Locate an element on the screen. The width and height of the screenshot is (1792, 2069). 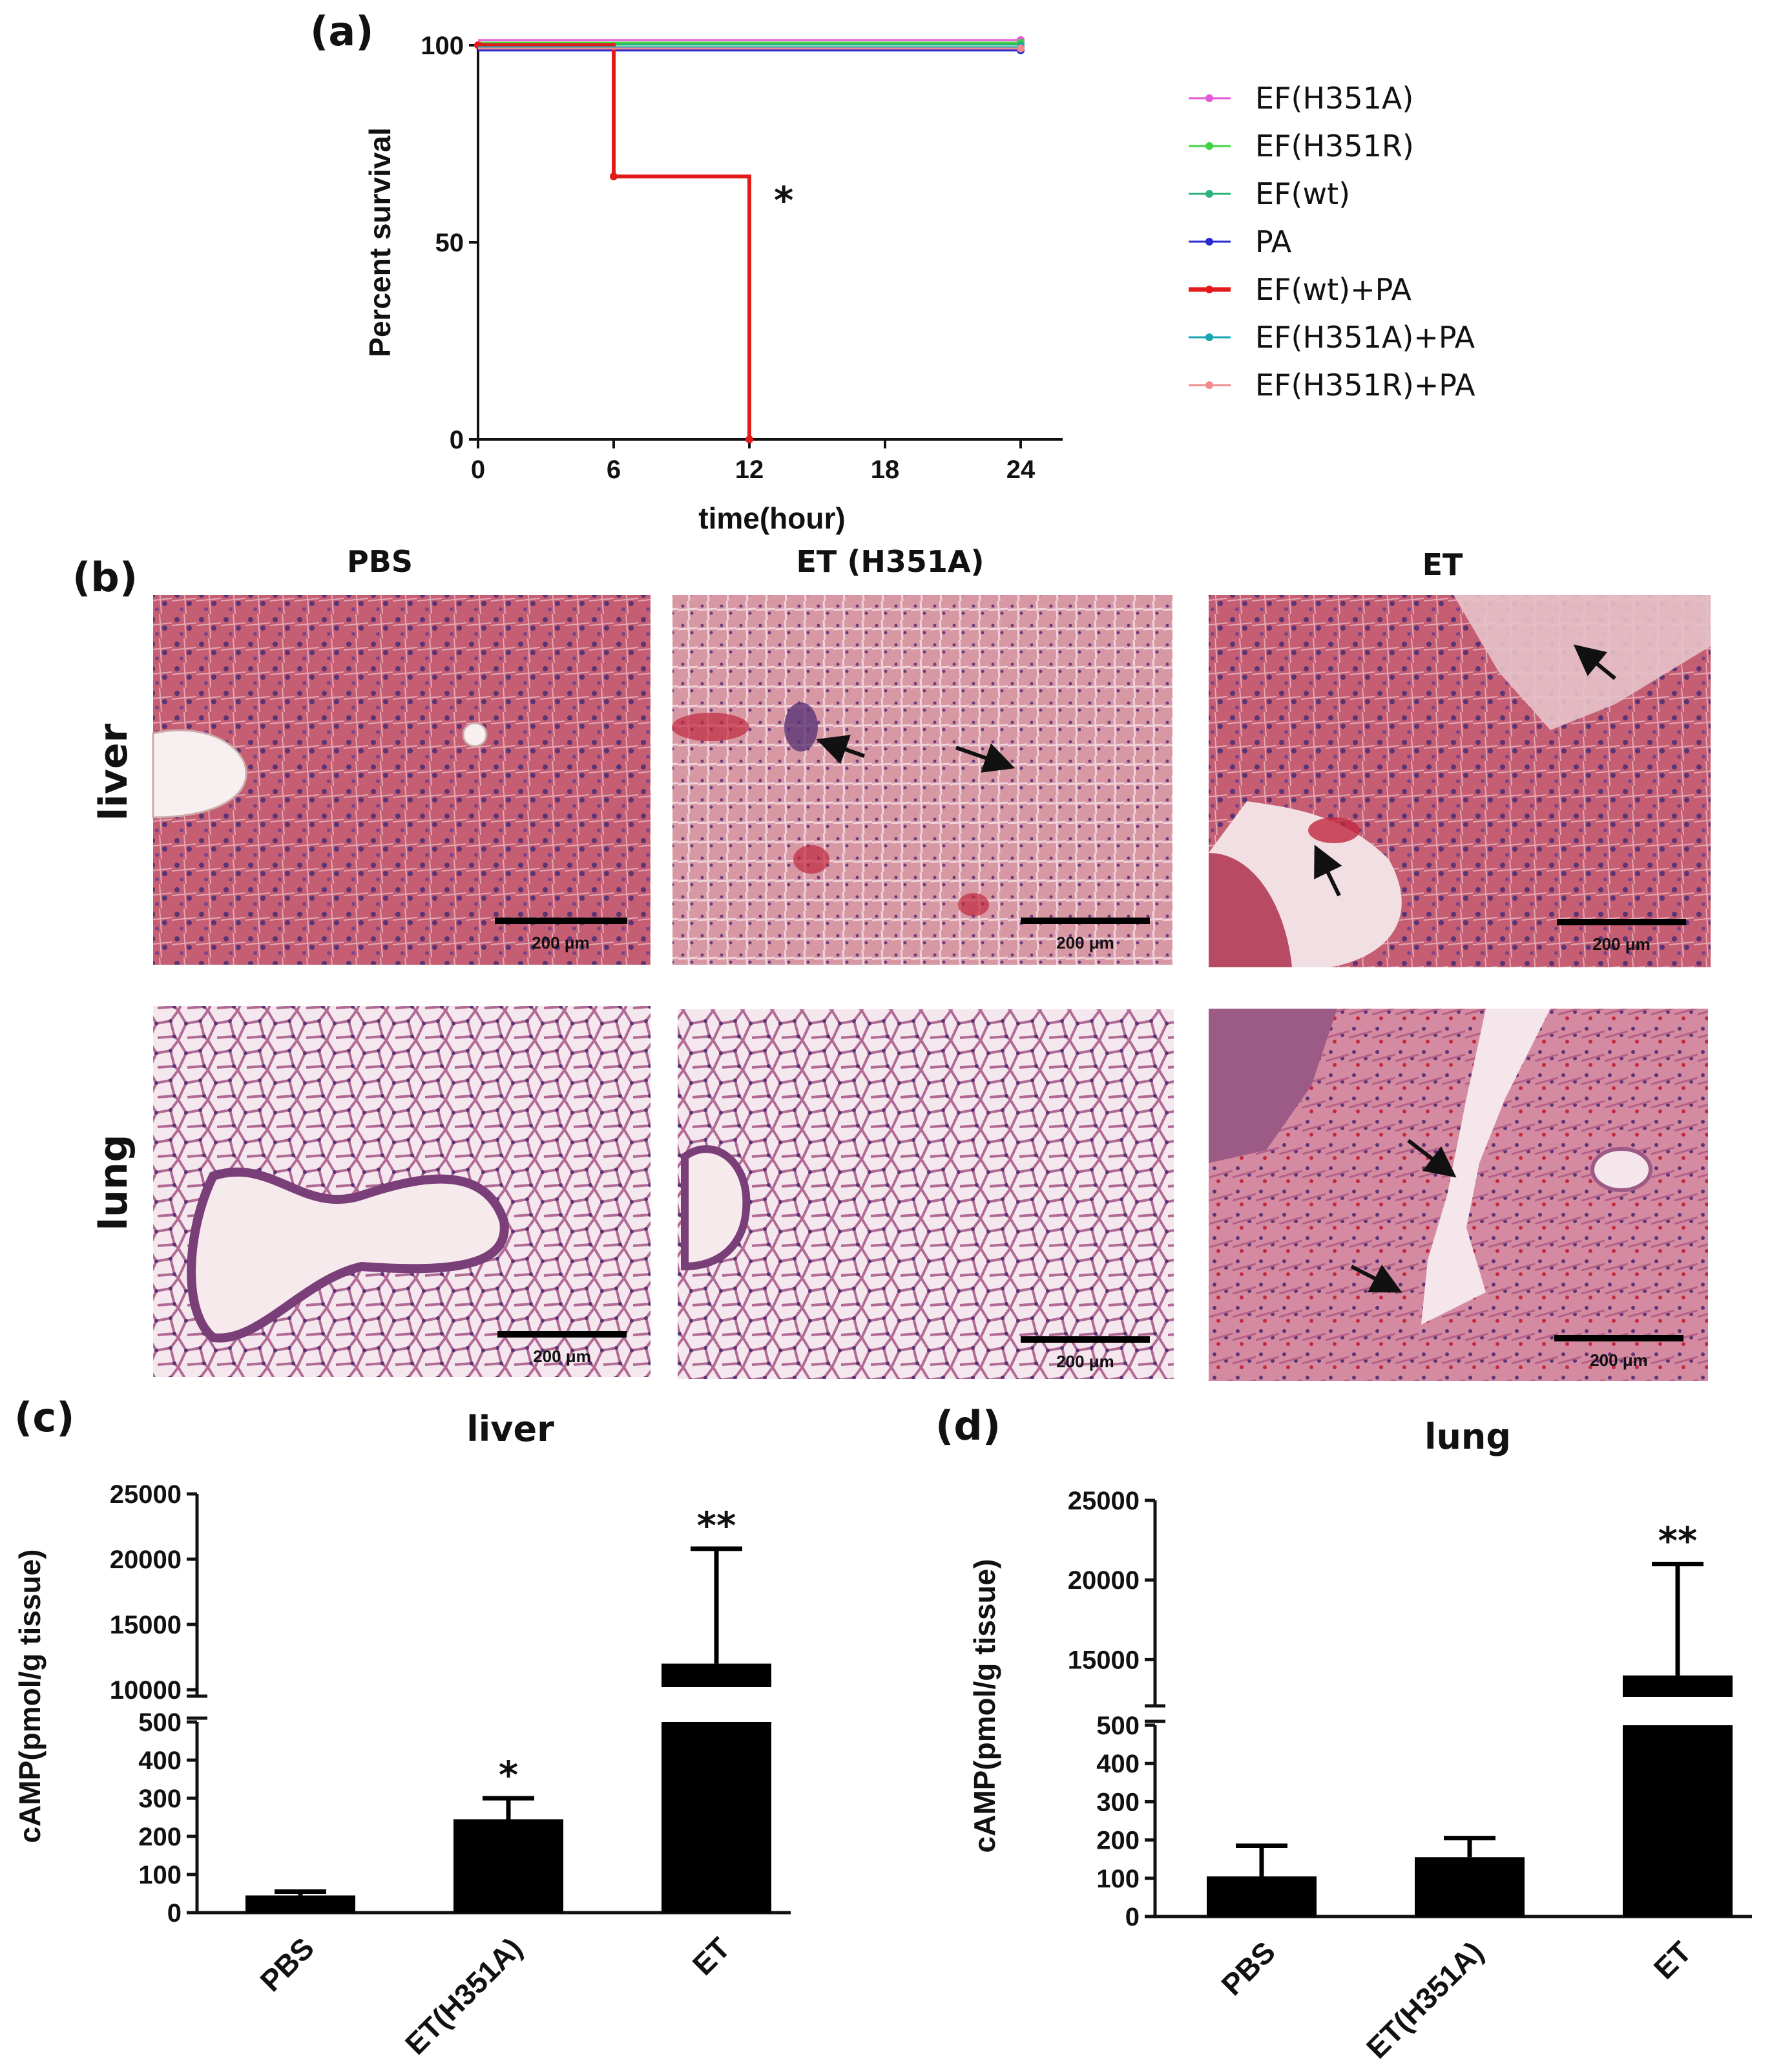
survival-series-line is located at coordinates (614, 241).